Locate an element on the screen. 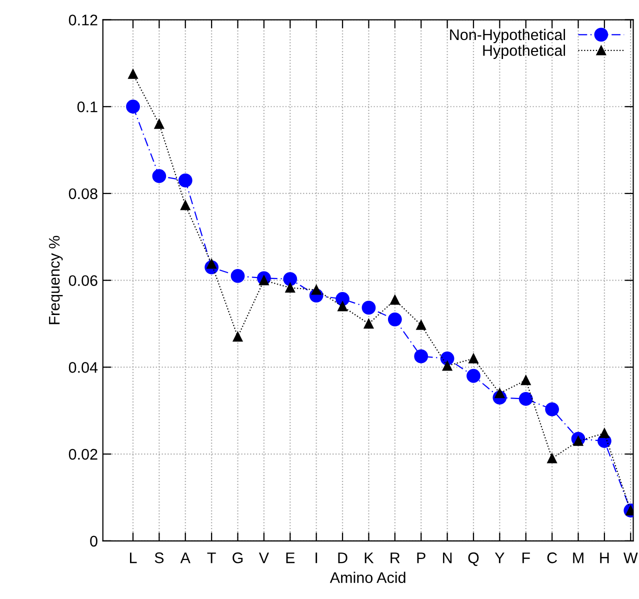 This screenshot has height=599, width=639. x-tick-label: C is located at coordinates (552, 558).